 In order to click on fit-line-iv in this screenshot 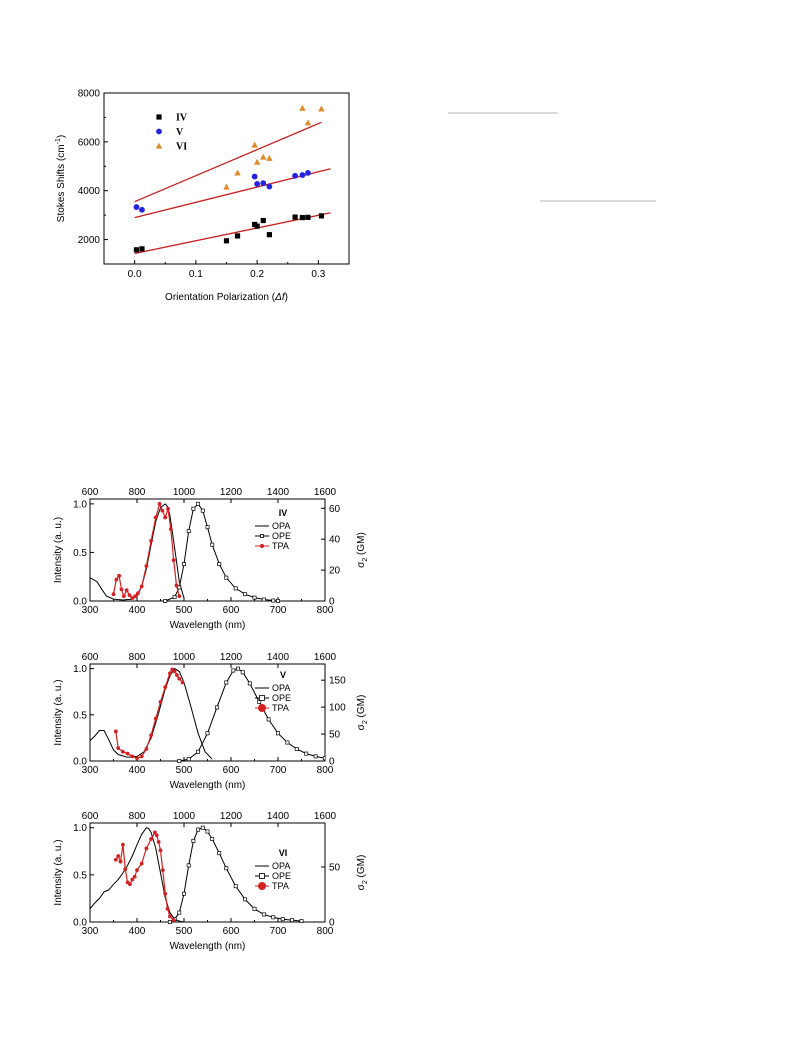, I will do `click(232, 233)`.